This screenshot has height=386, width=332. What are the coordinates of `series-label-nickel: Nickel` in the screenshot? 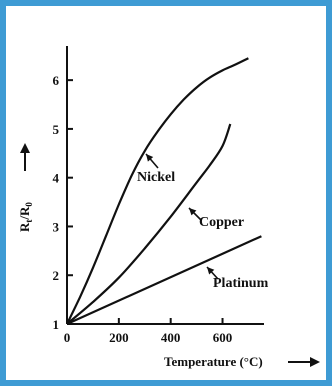 It's located at (156, 177).